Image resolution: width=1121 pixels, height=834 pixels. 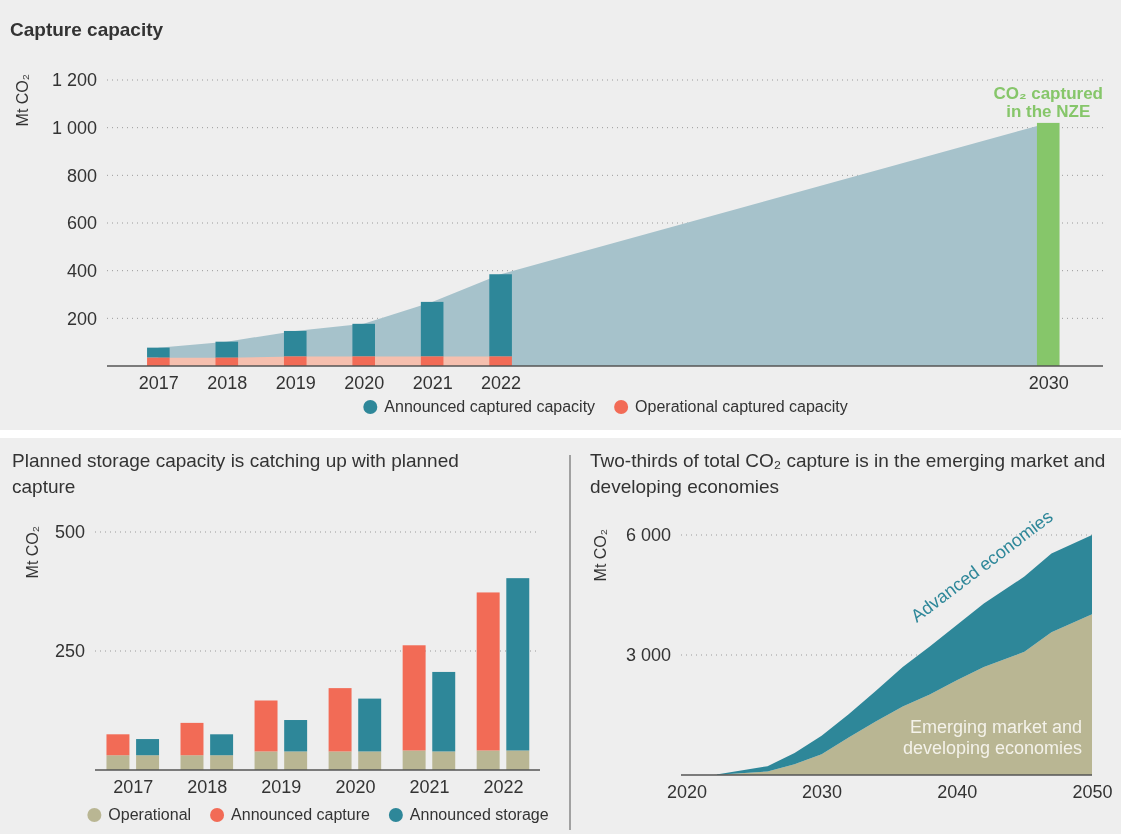 What do you see at coordinates (81, 318) in the screenshot?
I see `y-tick-label: 200` at bounding box center [81, 318].